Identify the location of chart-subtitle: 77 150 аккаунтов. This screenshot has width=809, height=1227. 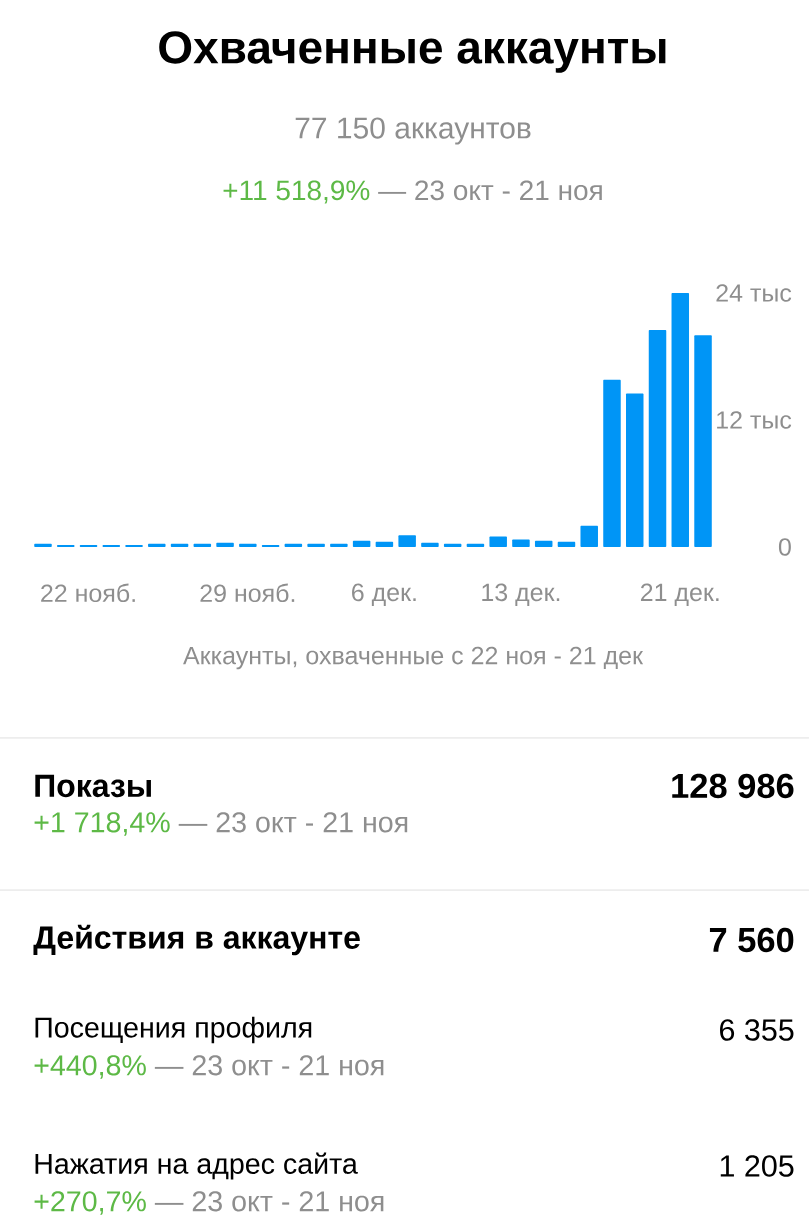
(413, 131).